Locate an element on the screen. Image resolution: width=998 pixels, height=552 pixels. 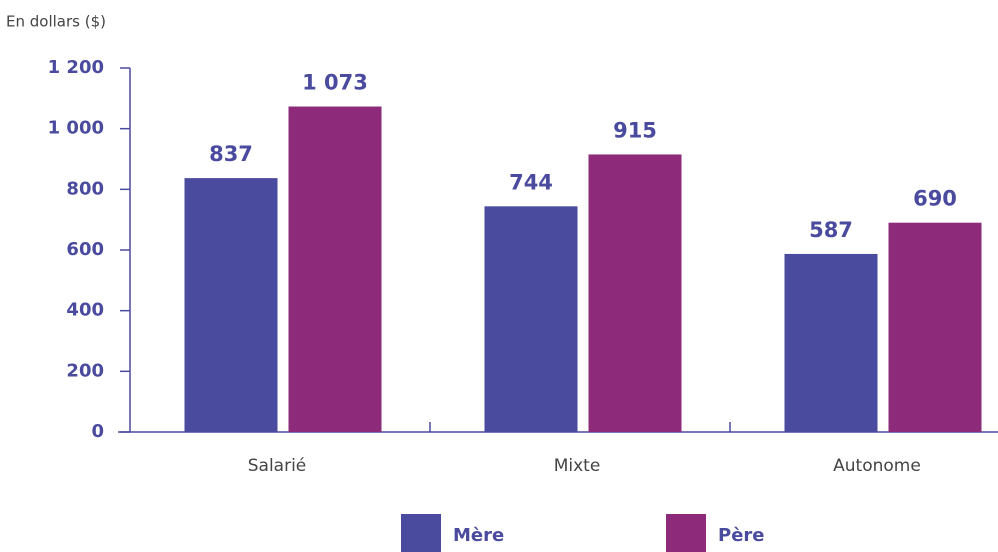
legend-label: Père is located at coordinates (741, 535).